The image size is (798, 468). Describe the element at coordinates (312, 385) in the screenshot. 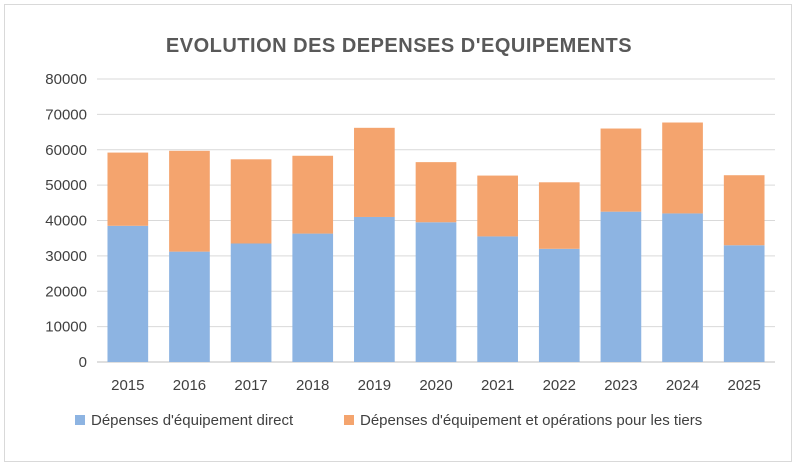

I see `x-tick-label: 2018` at that location.